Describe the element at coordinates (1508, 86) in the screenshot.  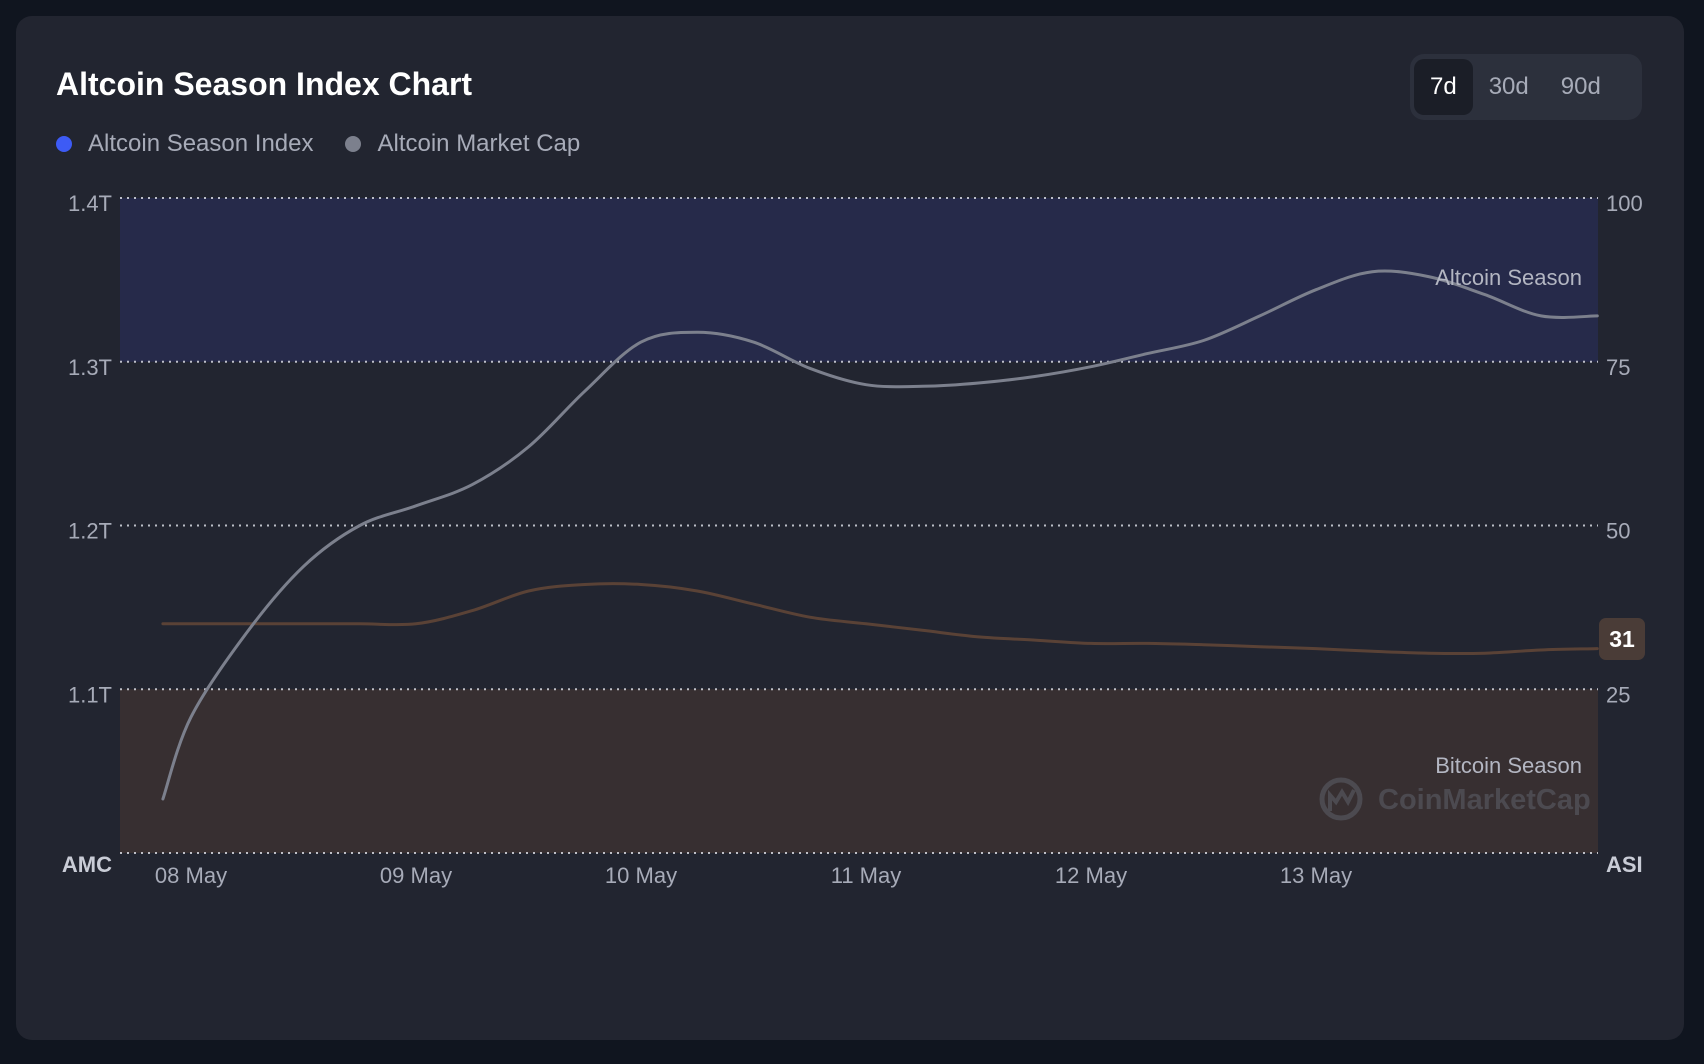
I see `tab-30d: 30d` at that location.